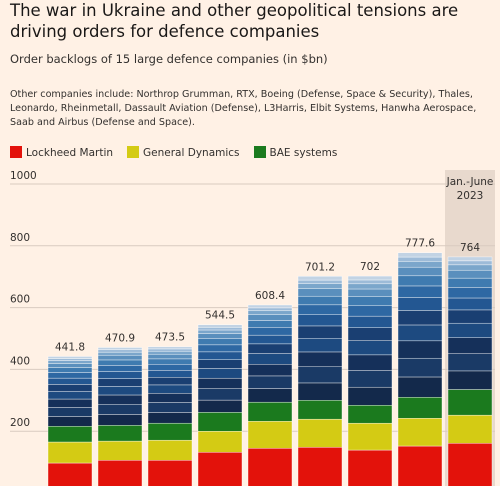  I want to click on legend-label: Lockheed Martin, so click(70, 153).